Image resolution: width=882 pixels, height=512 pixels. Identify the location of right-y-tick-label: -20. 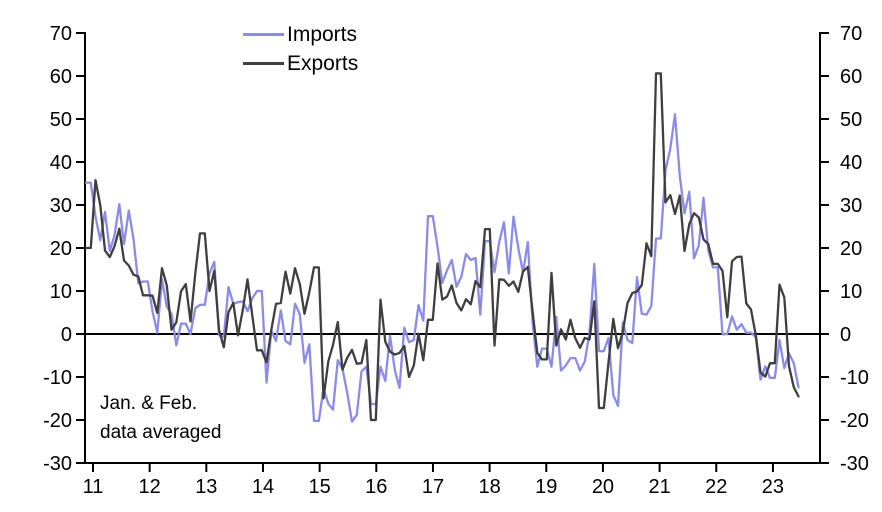
(854, 421).